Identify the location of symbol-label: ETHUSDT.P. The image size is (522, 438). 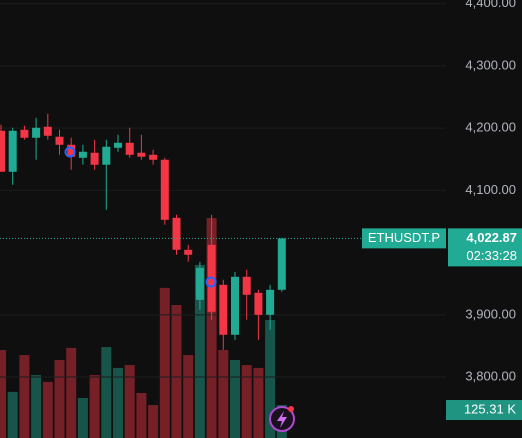
(404, 237).